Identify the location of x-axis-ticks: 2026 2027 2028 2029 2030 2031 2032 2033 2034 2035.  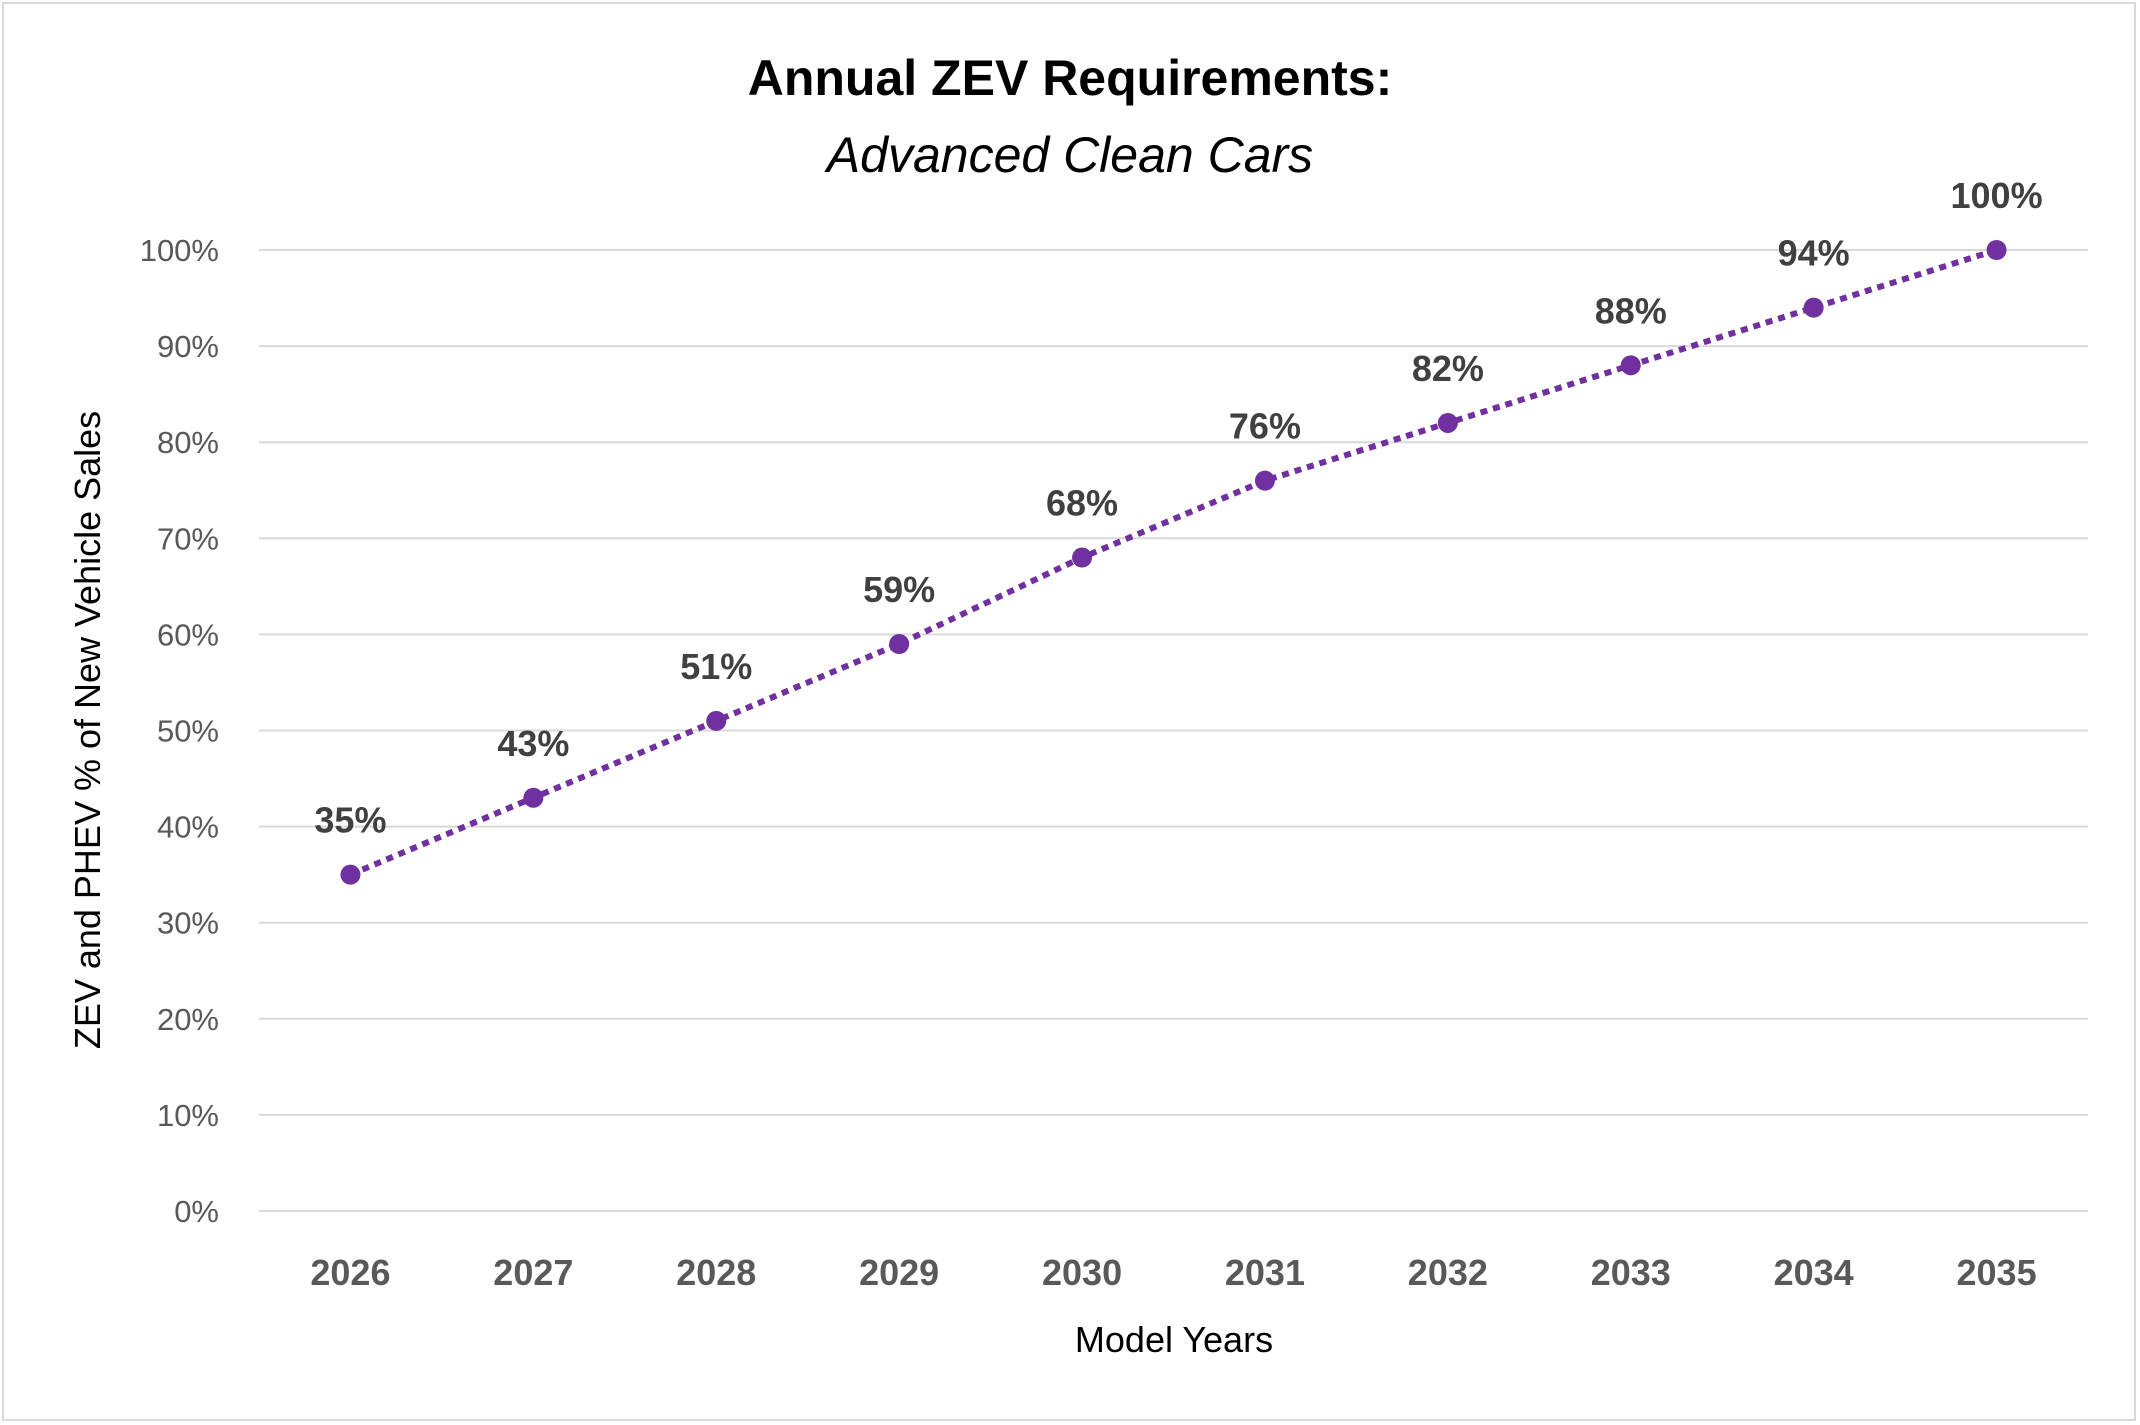
(1173, 1272).